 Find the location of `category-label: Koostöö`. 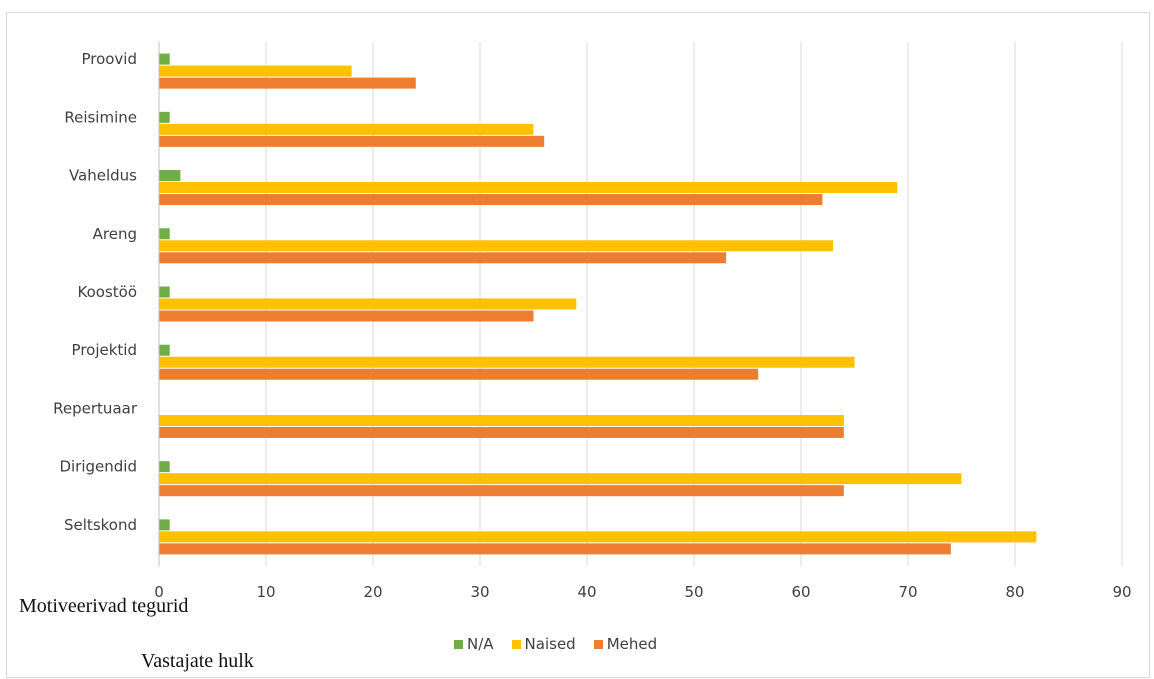

category-label: Koostöö is located at coordinates (108, 292).